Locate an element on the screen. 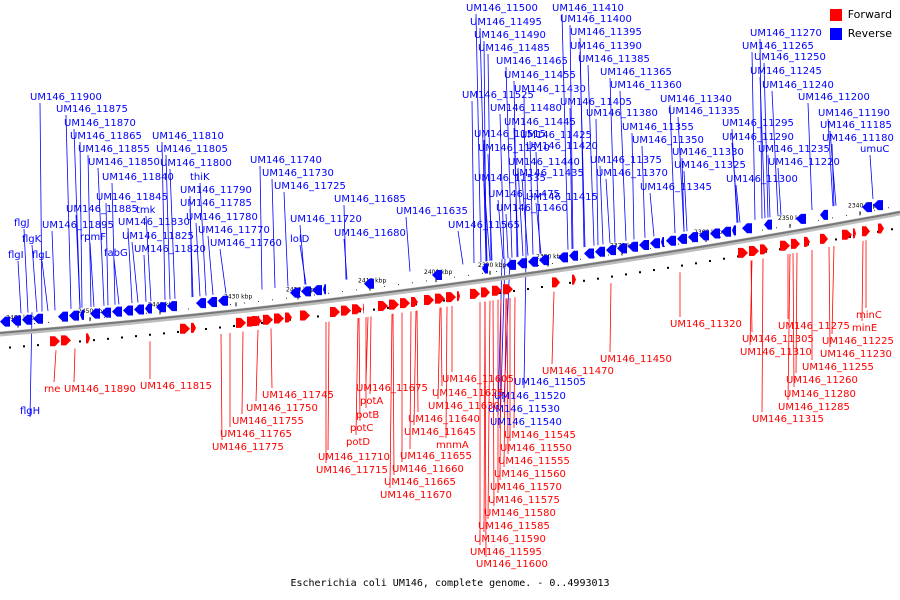 This screenshot has width=900, height=600. tick-label: 2430 kbp is located at coordinates (238, 296).